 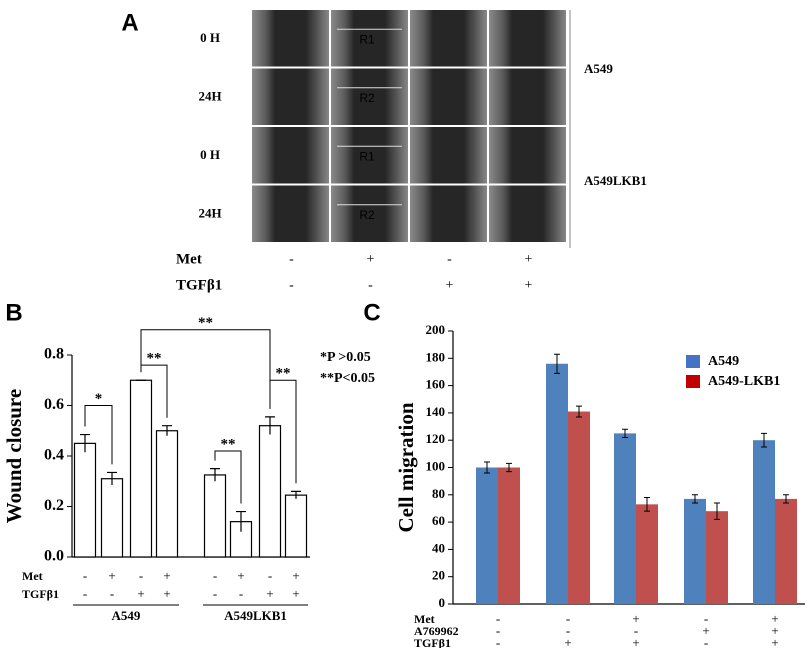 I want to click on row-label: 0 H, so click(x=210, y=154).